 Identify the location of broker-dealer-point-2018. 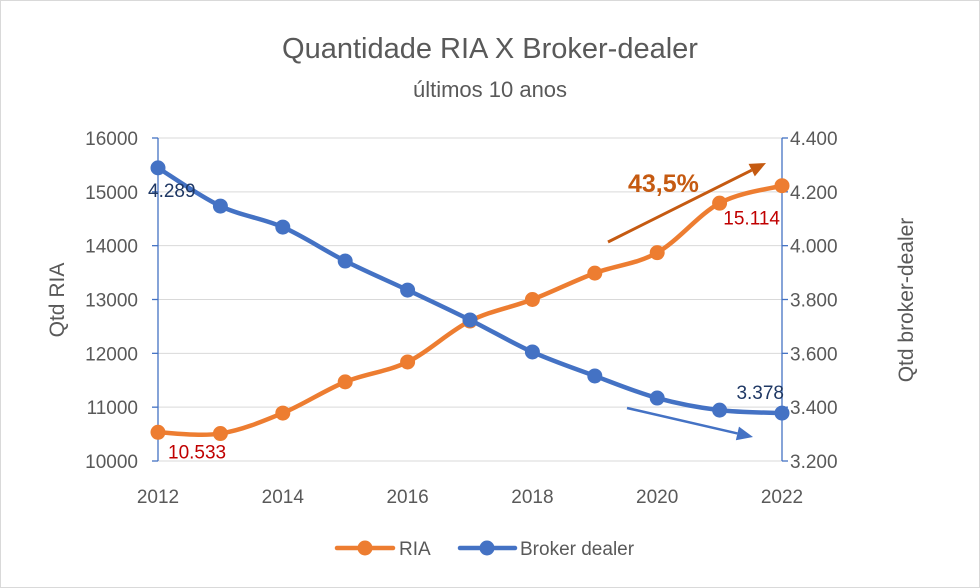
(532, 352).